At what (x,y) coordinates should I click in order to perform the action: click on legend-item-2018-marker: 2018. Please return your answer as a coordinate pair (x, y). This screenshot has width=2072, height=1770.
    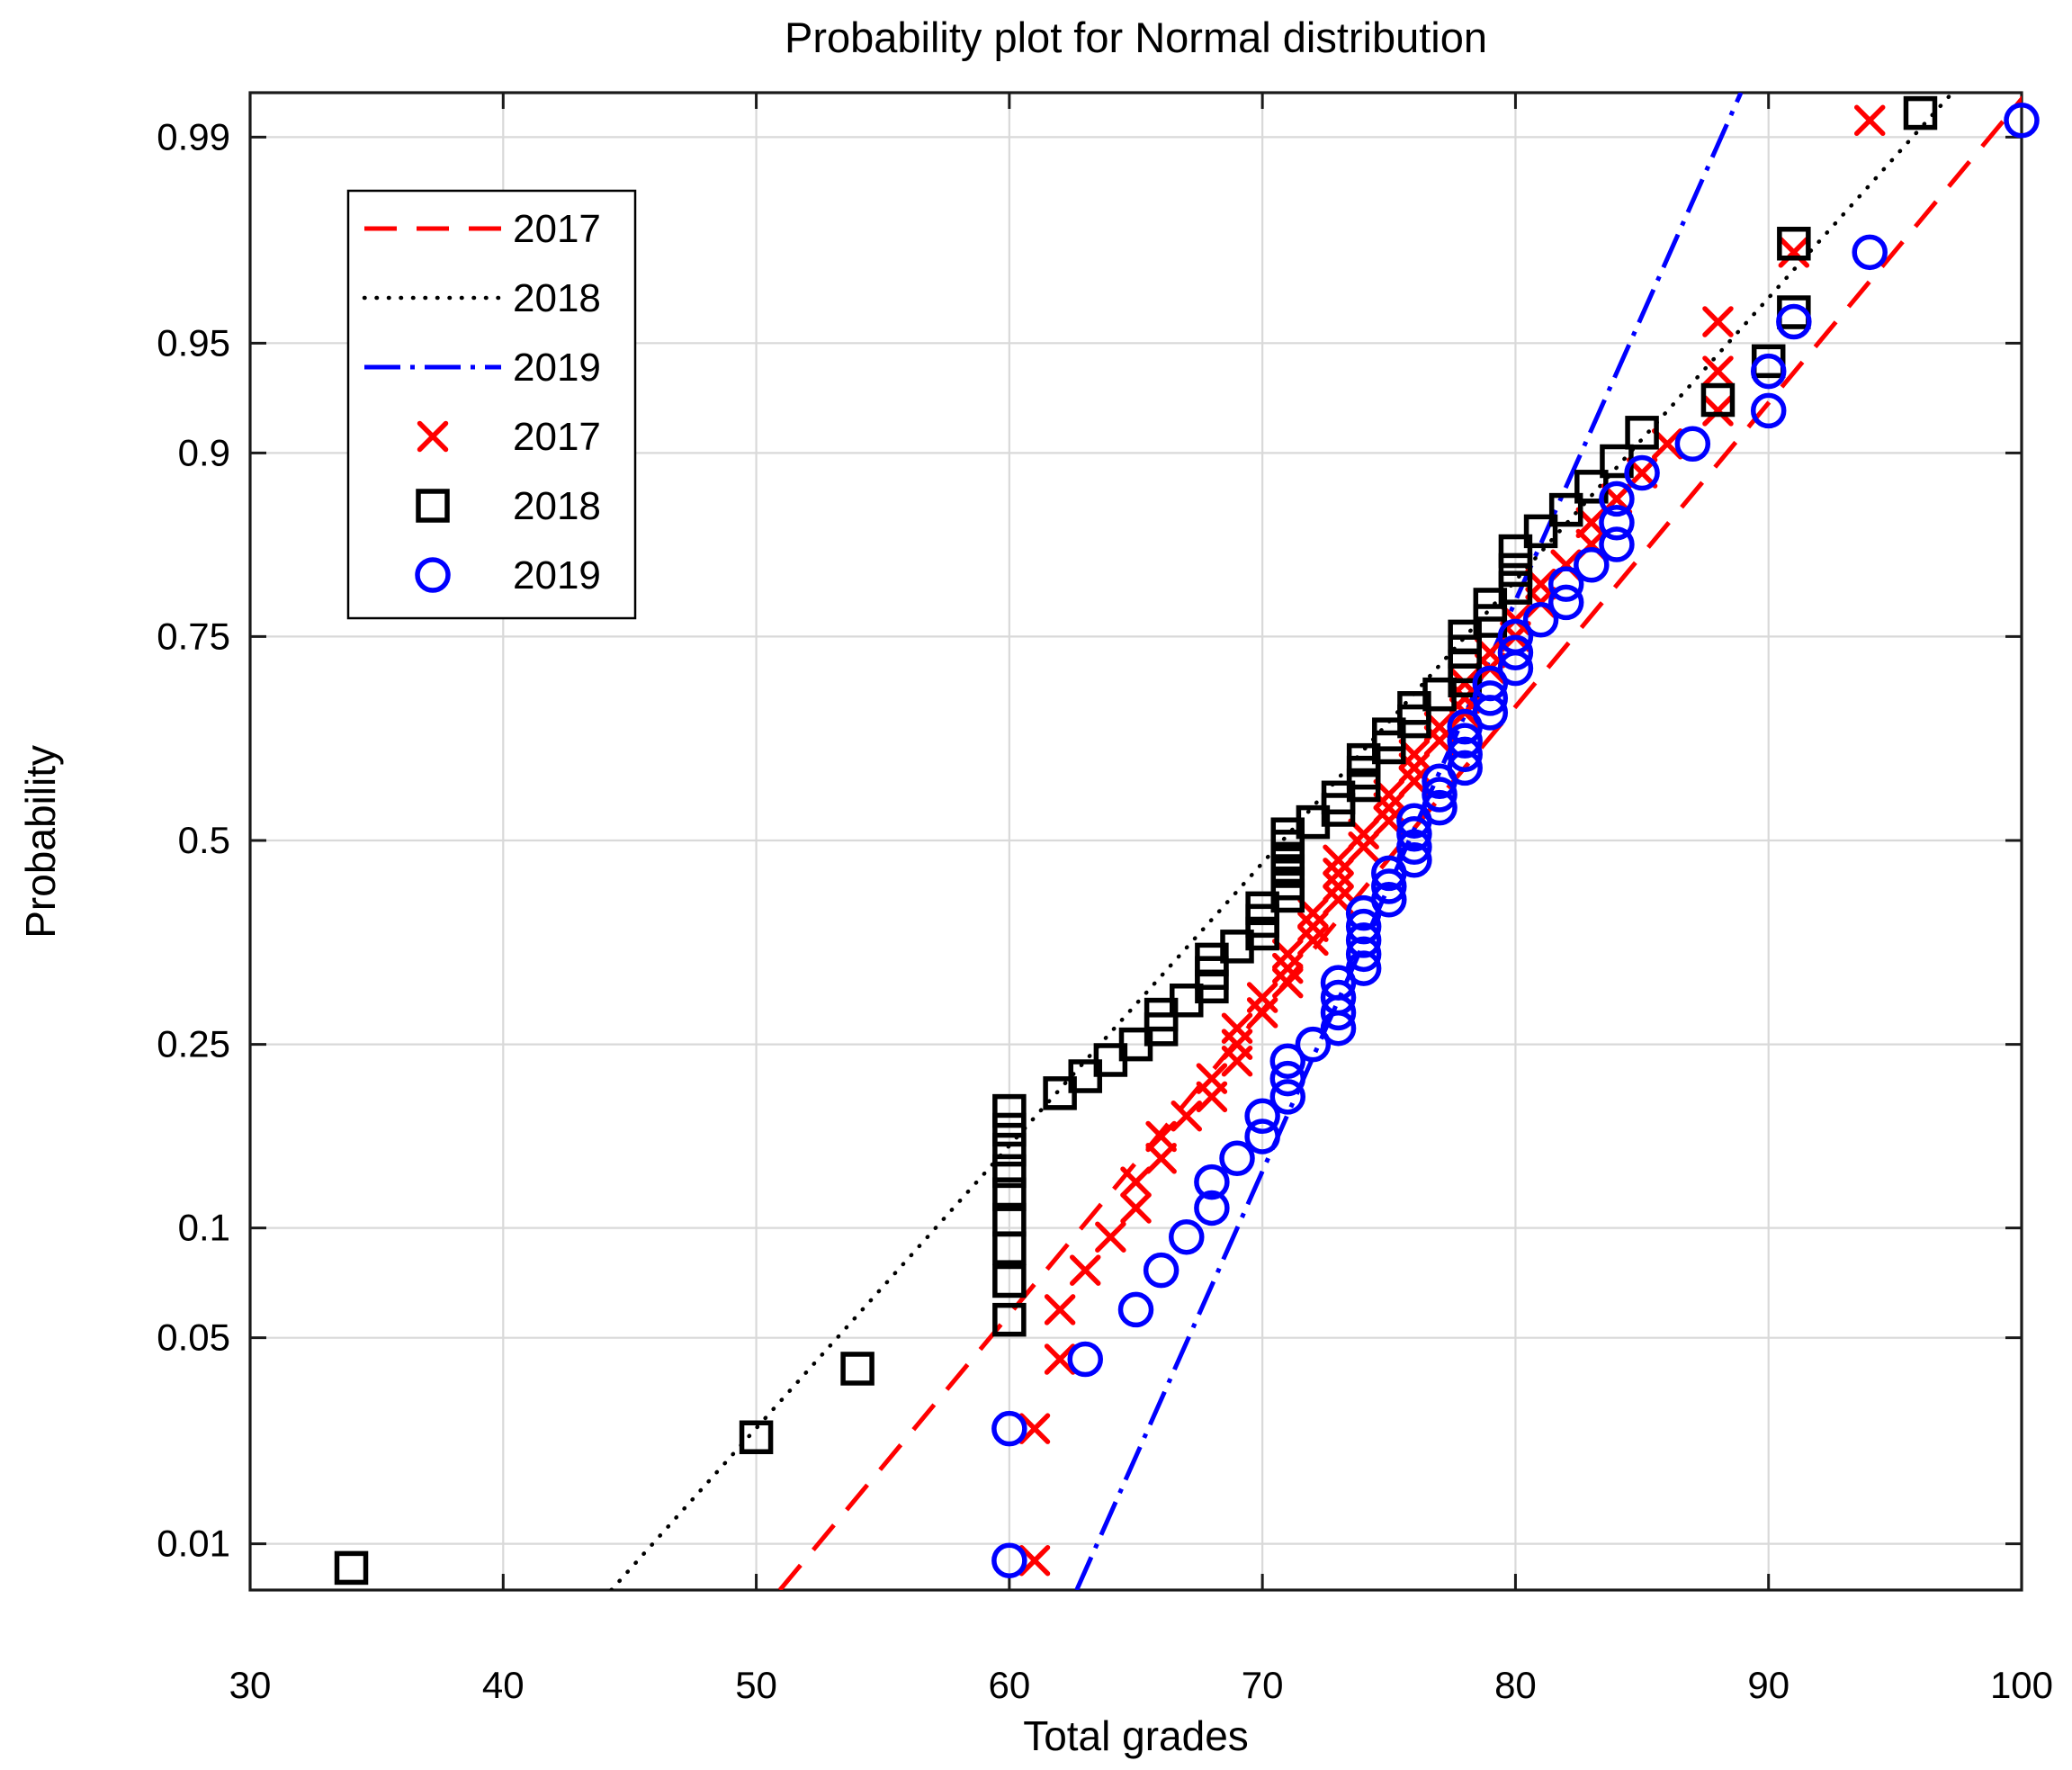
    Looking at the image, I should click on (508, 506).